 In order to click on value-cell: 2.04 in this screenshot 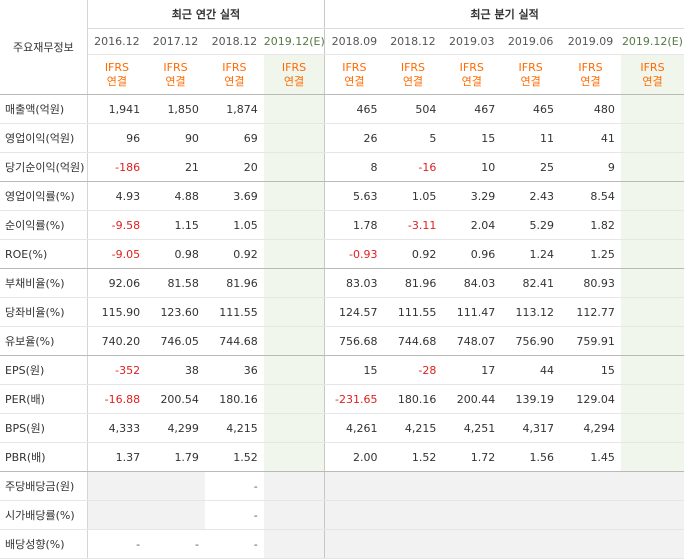, I will do `click(472, 225)`.